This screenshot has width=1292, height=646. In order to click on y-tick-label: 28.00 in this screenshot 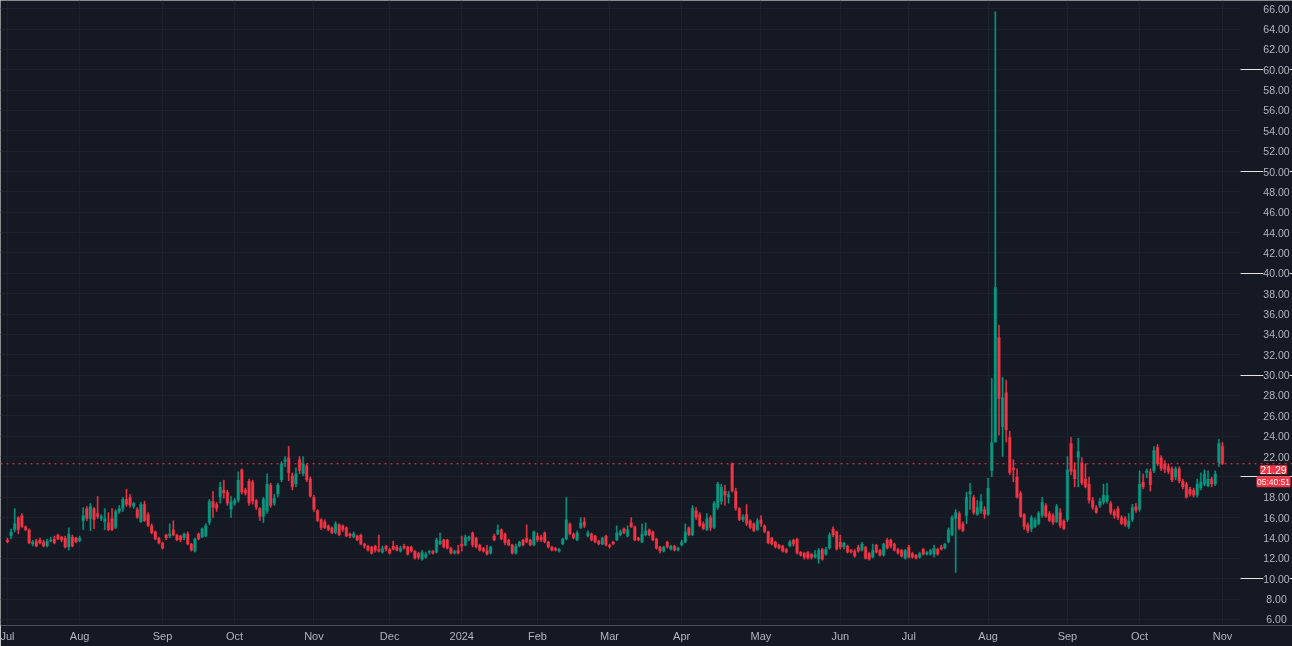, I will do `click(1276, 395)`.